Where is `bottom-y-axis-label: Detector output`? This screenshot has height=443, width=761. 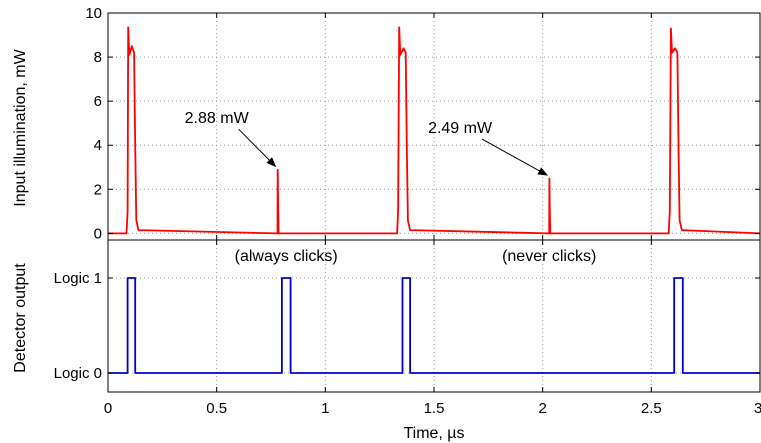 bottom-y-axis-label: Detector output is located at coordinates (20, 318).